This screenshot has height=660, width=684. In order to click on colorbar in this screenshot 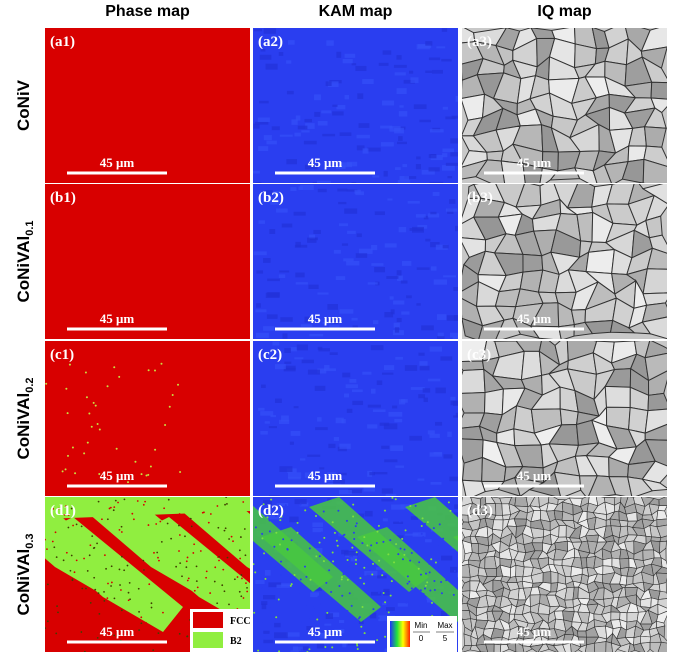, I will do `click(400, 634)`.